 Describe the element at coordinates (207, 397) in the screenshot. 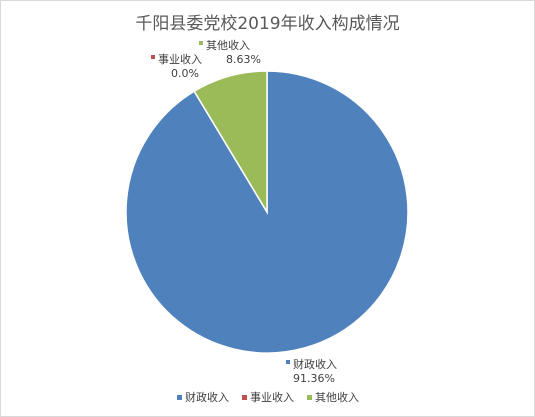

I see `legend-label-1: 财政收入` at that location.